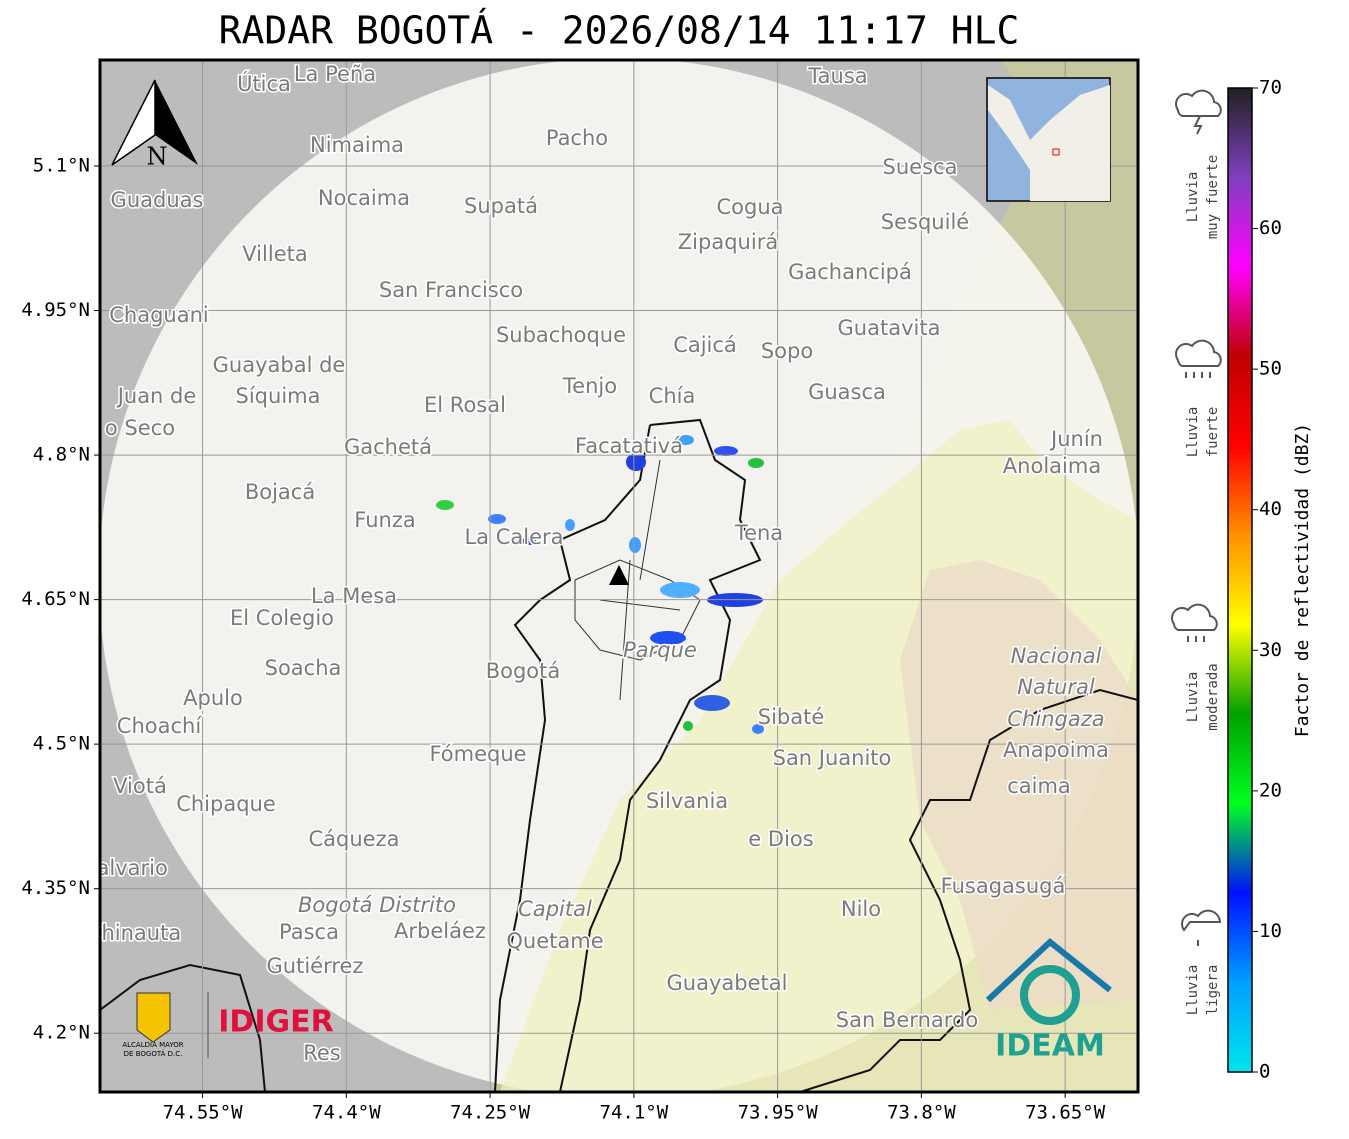 Image resolution: width=1349 pixels, height=1139 pixels. Describe the element at coordinates (1056, 687) in the screenshot. I see `place-label: Natural` at that location.